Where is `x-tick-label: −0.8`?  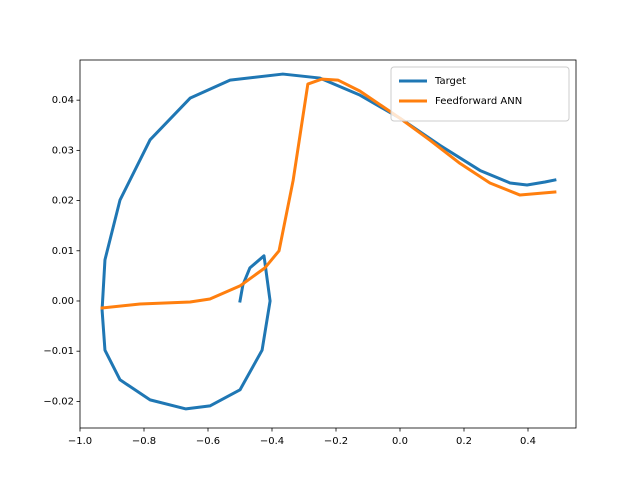
x-tick-label: −0.8 is located at coordinates (144, 441).